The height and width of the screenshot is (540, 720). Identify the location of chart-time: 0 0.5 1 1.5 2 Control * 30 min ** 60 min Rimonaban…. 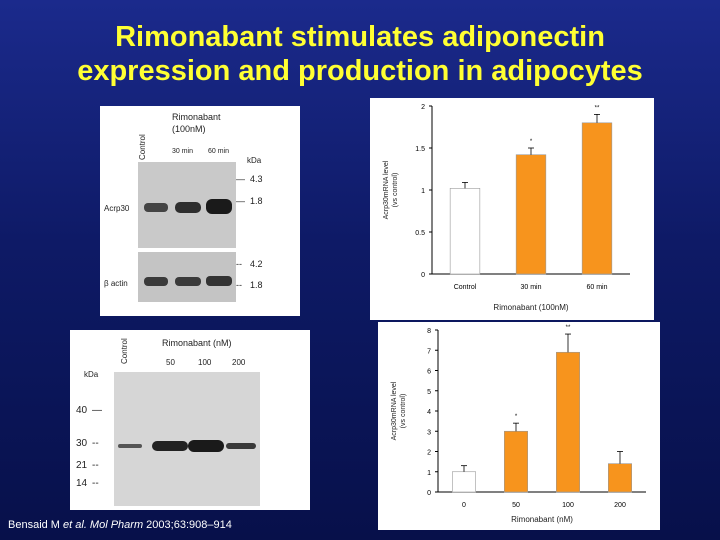
(506, 208).